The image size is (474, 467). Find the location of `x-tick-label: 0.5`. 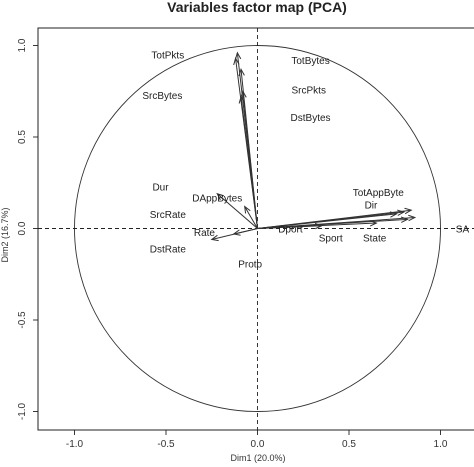

x-tick-label: 0.5 is located at coordinates (349, 444).